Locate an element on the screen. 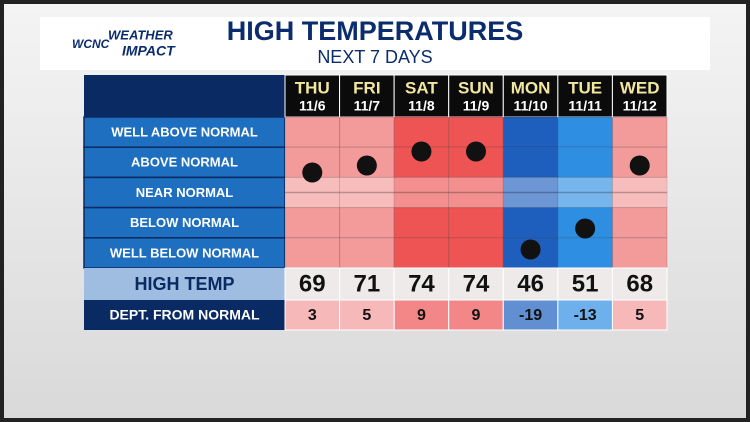  day-date: 11/6 is located at coordinates (312, 106).